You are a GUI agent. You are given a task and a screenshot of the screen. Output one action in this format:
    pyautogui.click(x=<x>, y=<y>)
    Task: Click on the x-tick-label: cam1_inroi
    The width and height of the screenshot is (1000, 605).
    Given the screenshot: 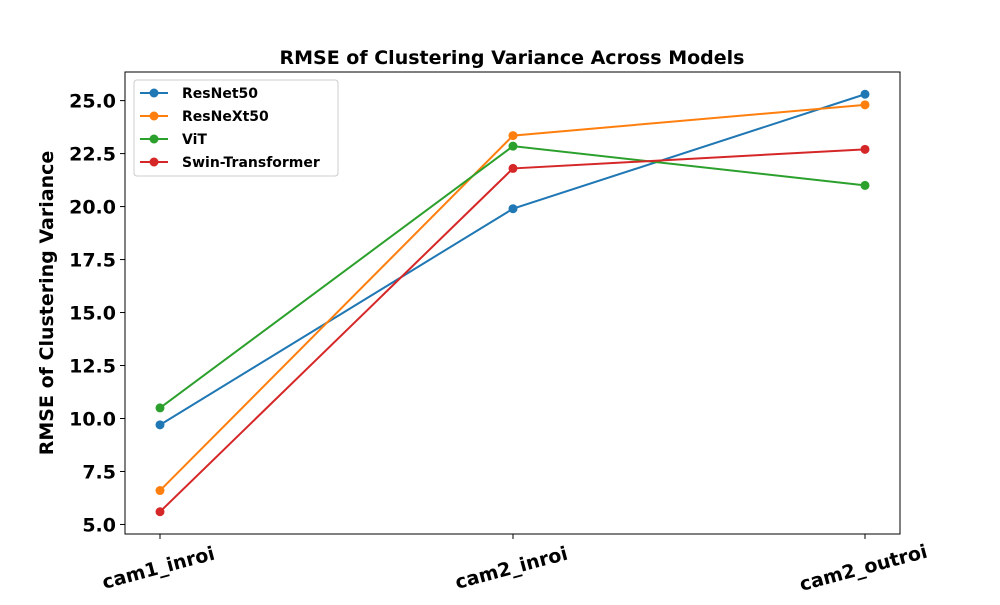 What is the action you would take?
    pyautogui.click(x=158, y=568)
    